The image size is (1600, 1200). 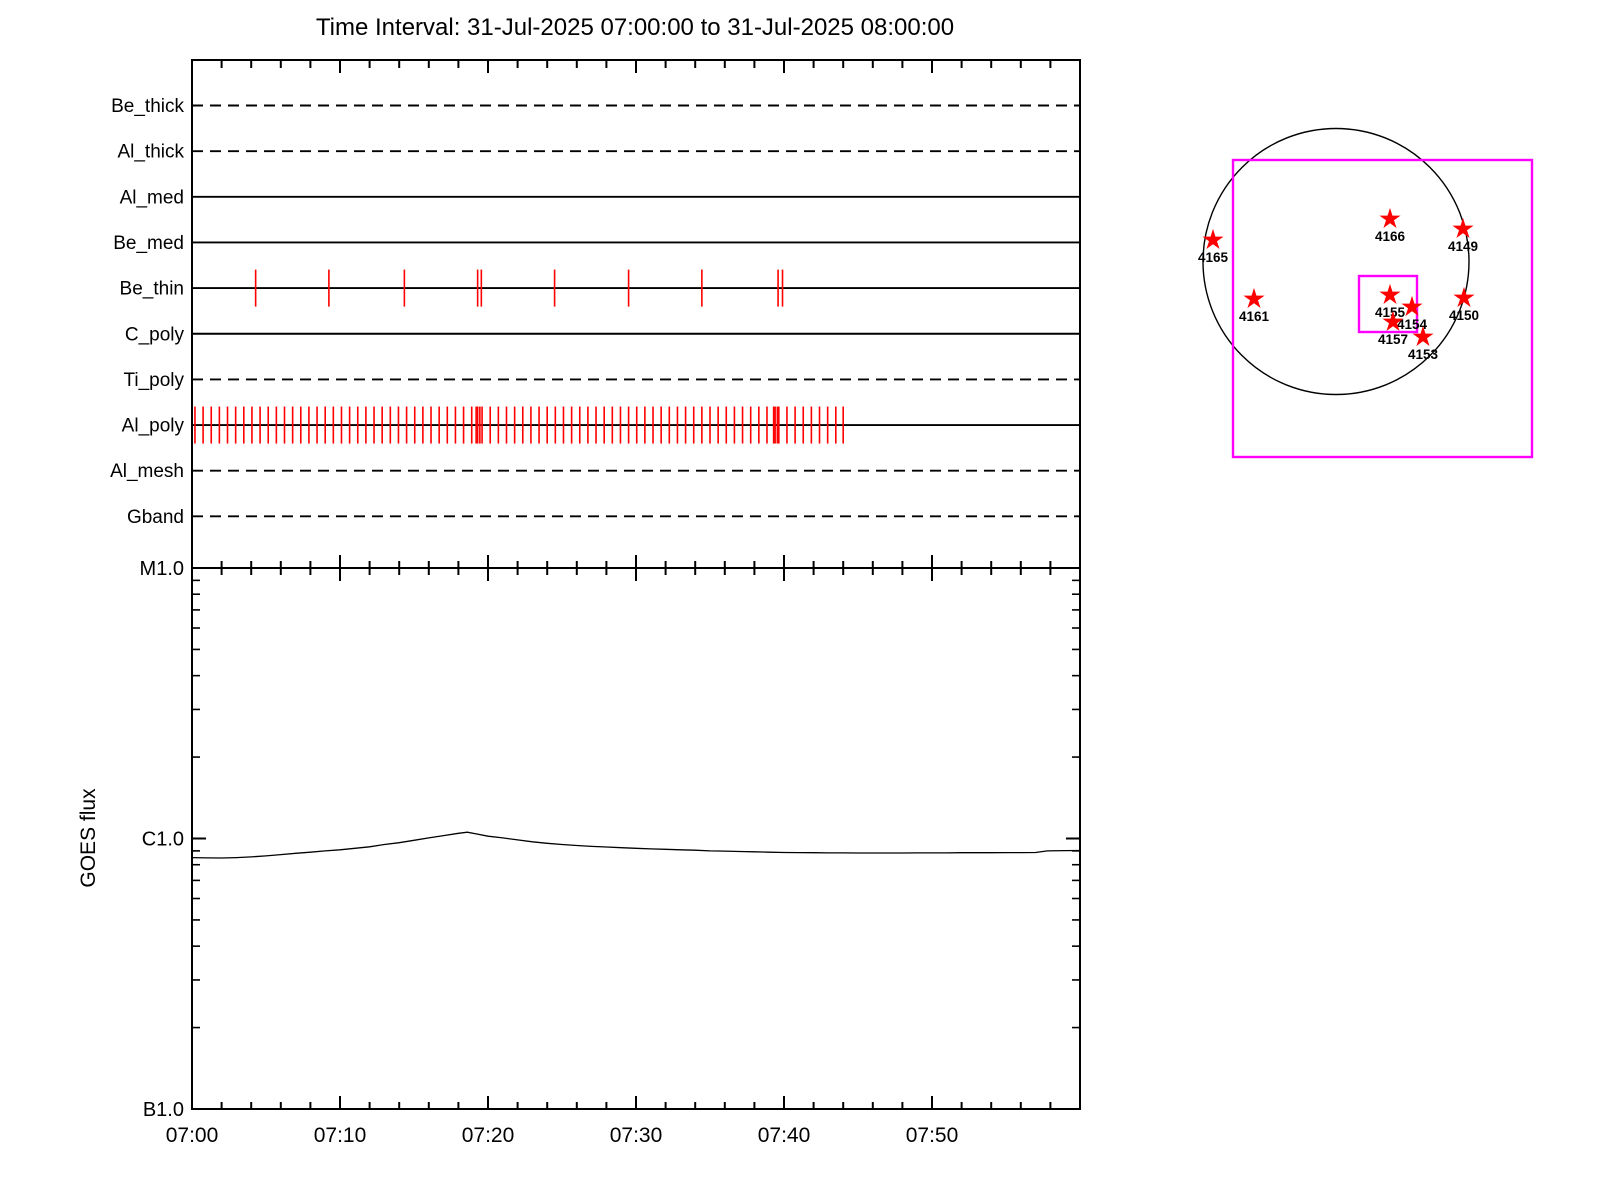 What do you see at coordinates (192, 1135) in the screenshot?
I see `goes-xtick-label-0700: 07:00` at bounding box center [192, 1135].